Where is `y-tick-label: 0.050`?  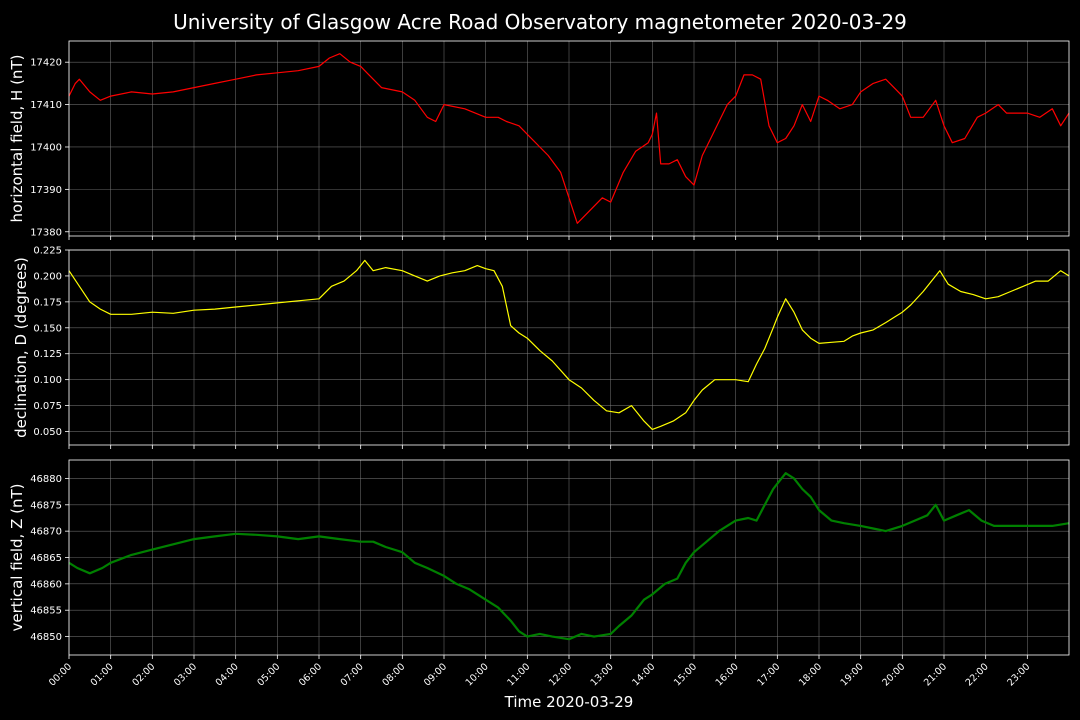
y-tick-label: 0.050 is located at coordinates (47, 432).